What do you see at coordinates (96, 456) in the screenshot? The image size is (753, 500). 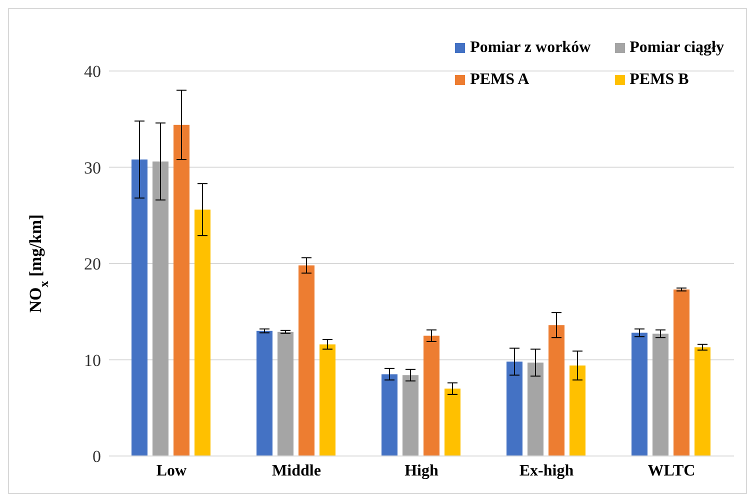 I see `y-tick-label: 0` at bounding box center [96, 456].